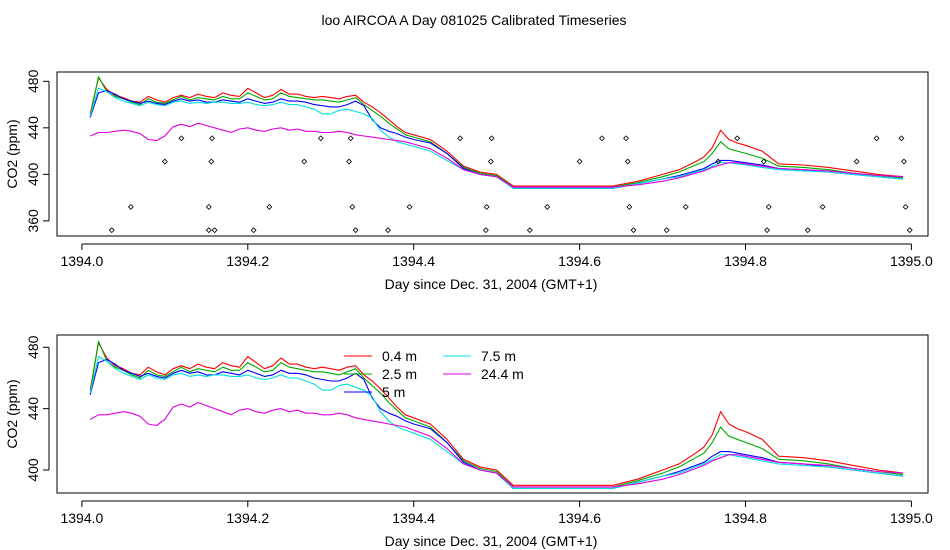 This screenshot has height=550, width=950. Describe the element at coordinates (12, 153) in the screenshot. I see `top-y-axis-label: CO2 (ppm)` at that location.